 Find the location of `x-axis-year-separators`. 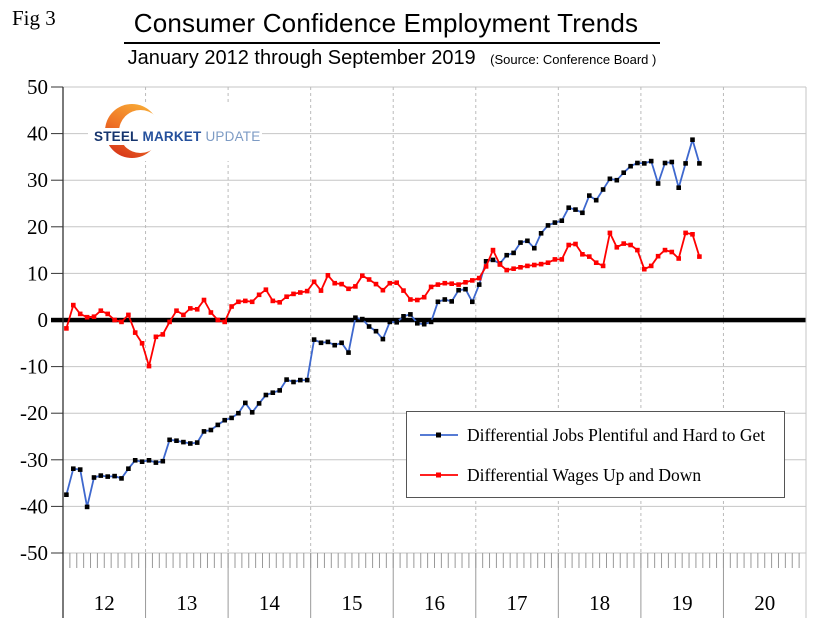

x-axis-year-separators is located at coordinates (434, 585).